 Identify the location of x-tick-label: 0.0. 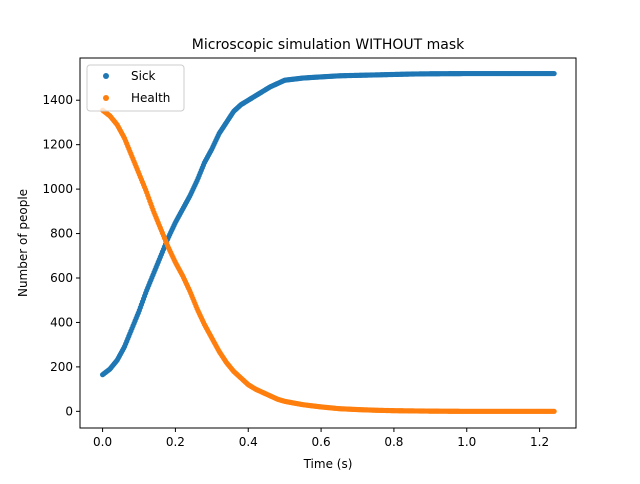
(102, 442).